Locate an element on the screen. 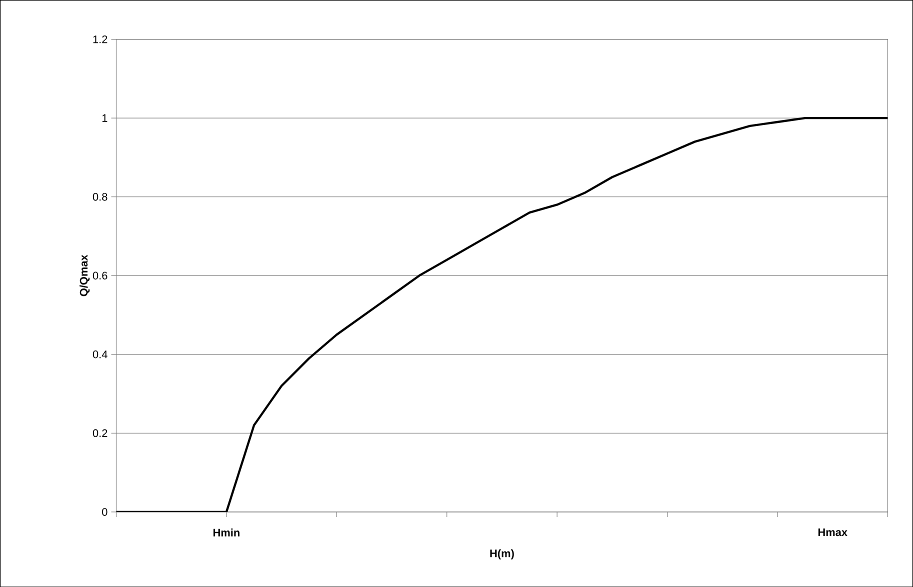 The width and height of the screenshot is (913, 587). x-tick-label: Hmax is located at coordinates (833, 532).